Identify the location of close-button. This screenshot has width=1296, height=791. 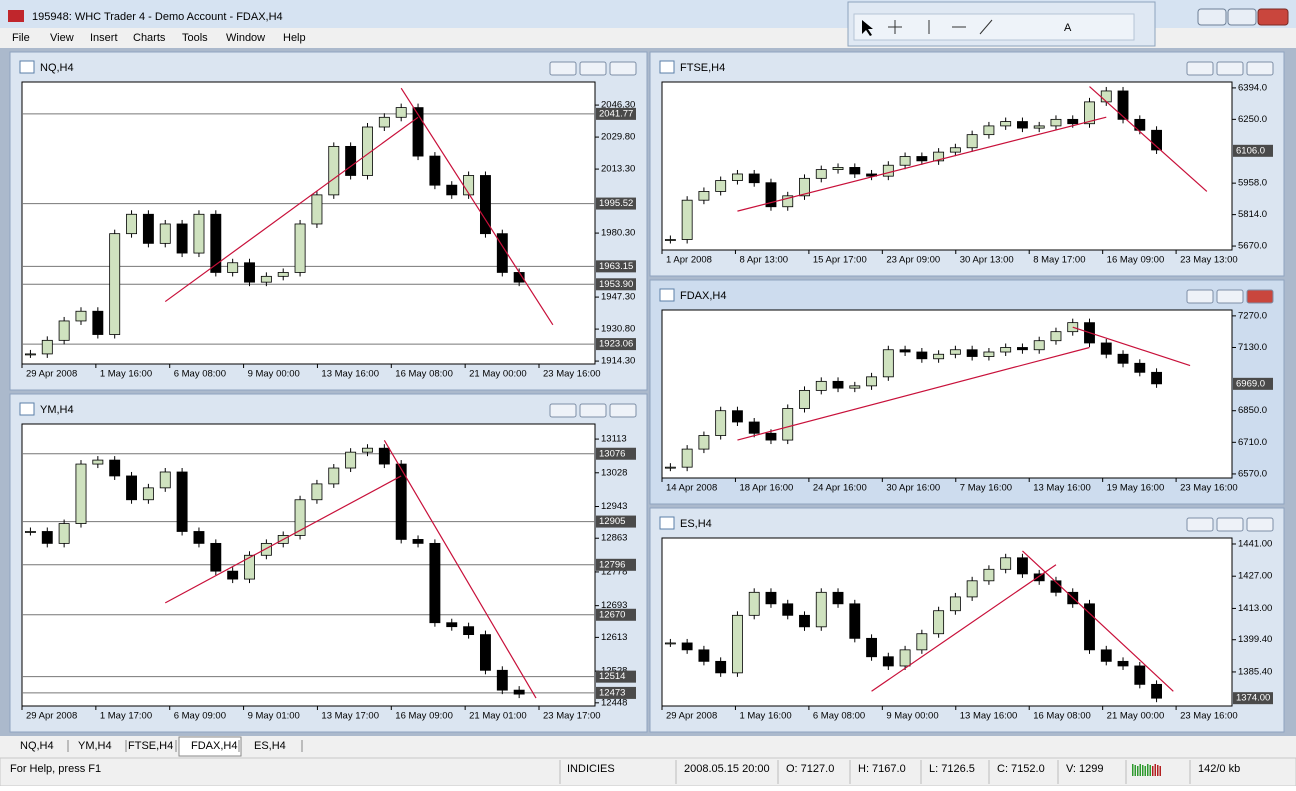
(1273, 17).